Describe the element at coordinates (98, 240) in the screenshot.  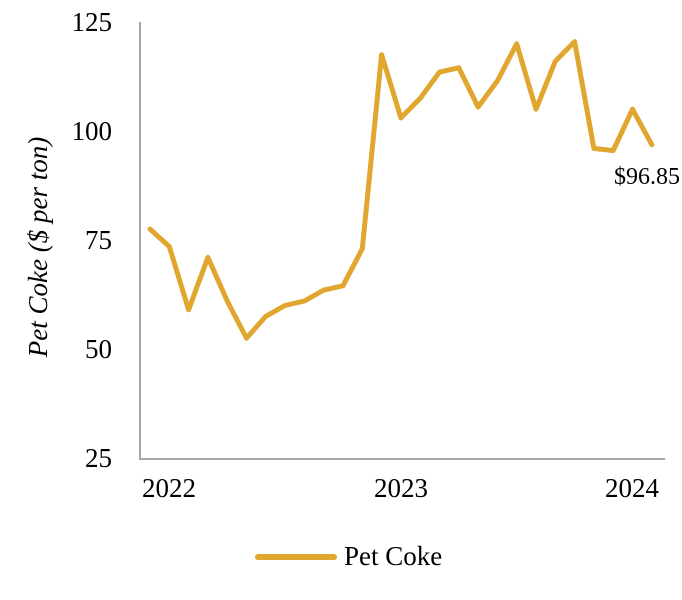
I see `y-tick-75: 75` at that location.